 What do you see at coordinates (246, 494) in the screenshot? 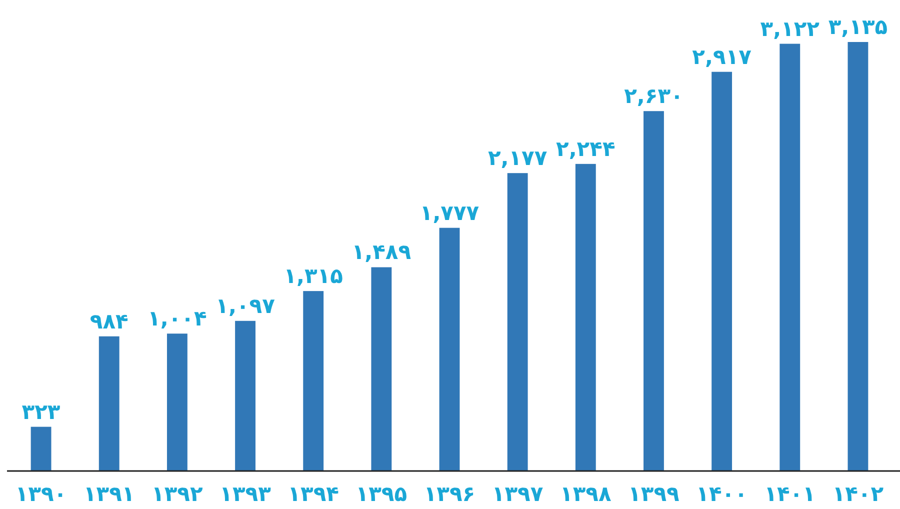
I see `x-tick-label: ۱۳۹۳` at bounding box center [246, 494].